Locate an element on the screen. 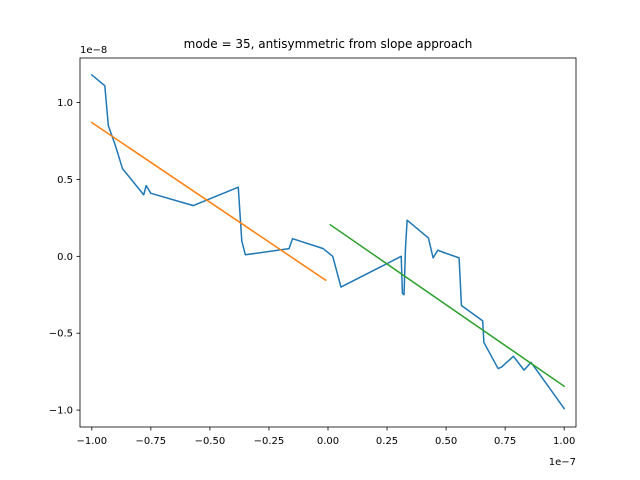  x-tick-label: −0.50 is located at coordinates (210, 441).